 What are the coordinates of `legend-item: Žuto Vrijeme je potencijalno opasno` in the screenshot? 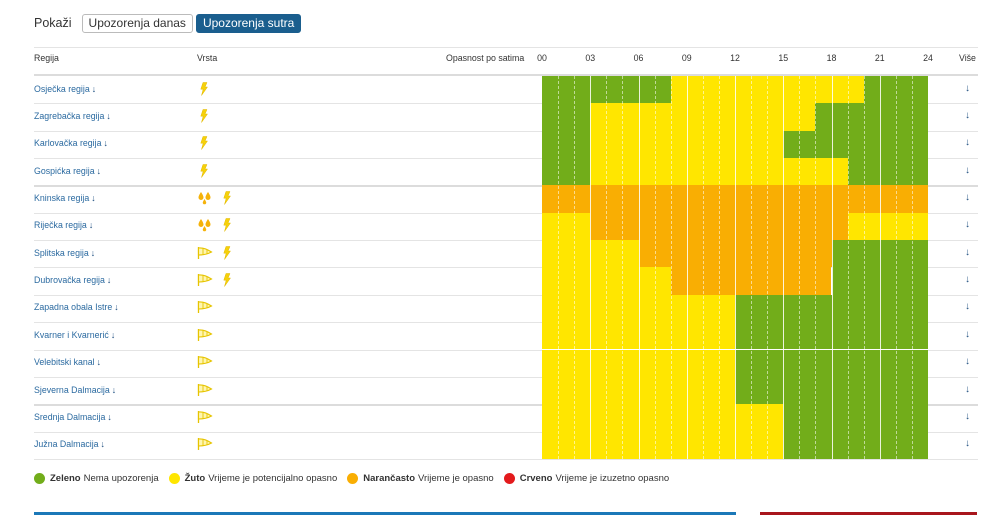 It's located at (252, 478).